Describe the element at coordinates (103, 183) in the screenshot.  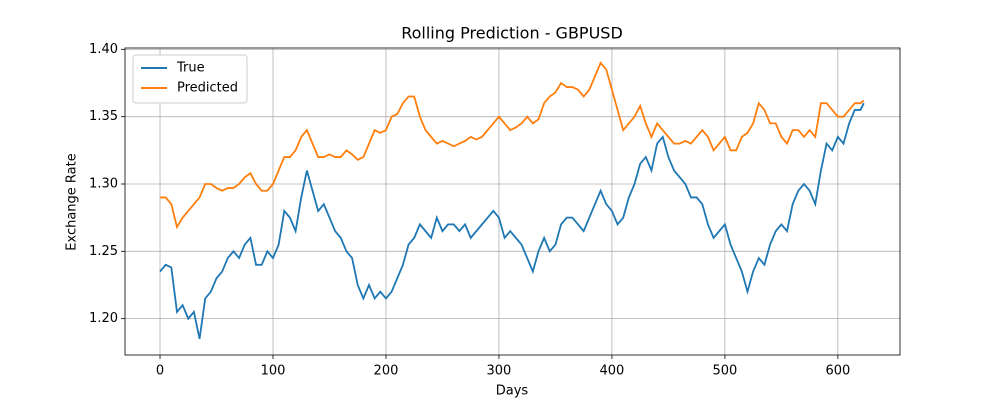
I see `y-tick-label: 1.30` at that location.